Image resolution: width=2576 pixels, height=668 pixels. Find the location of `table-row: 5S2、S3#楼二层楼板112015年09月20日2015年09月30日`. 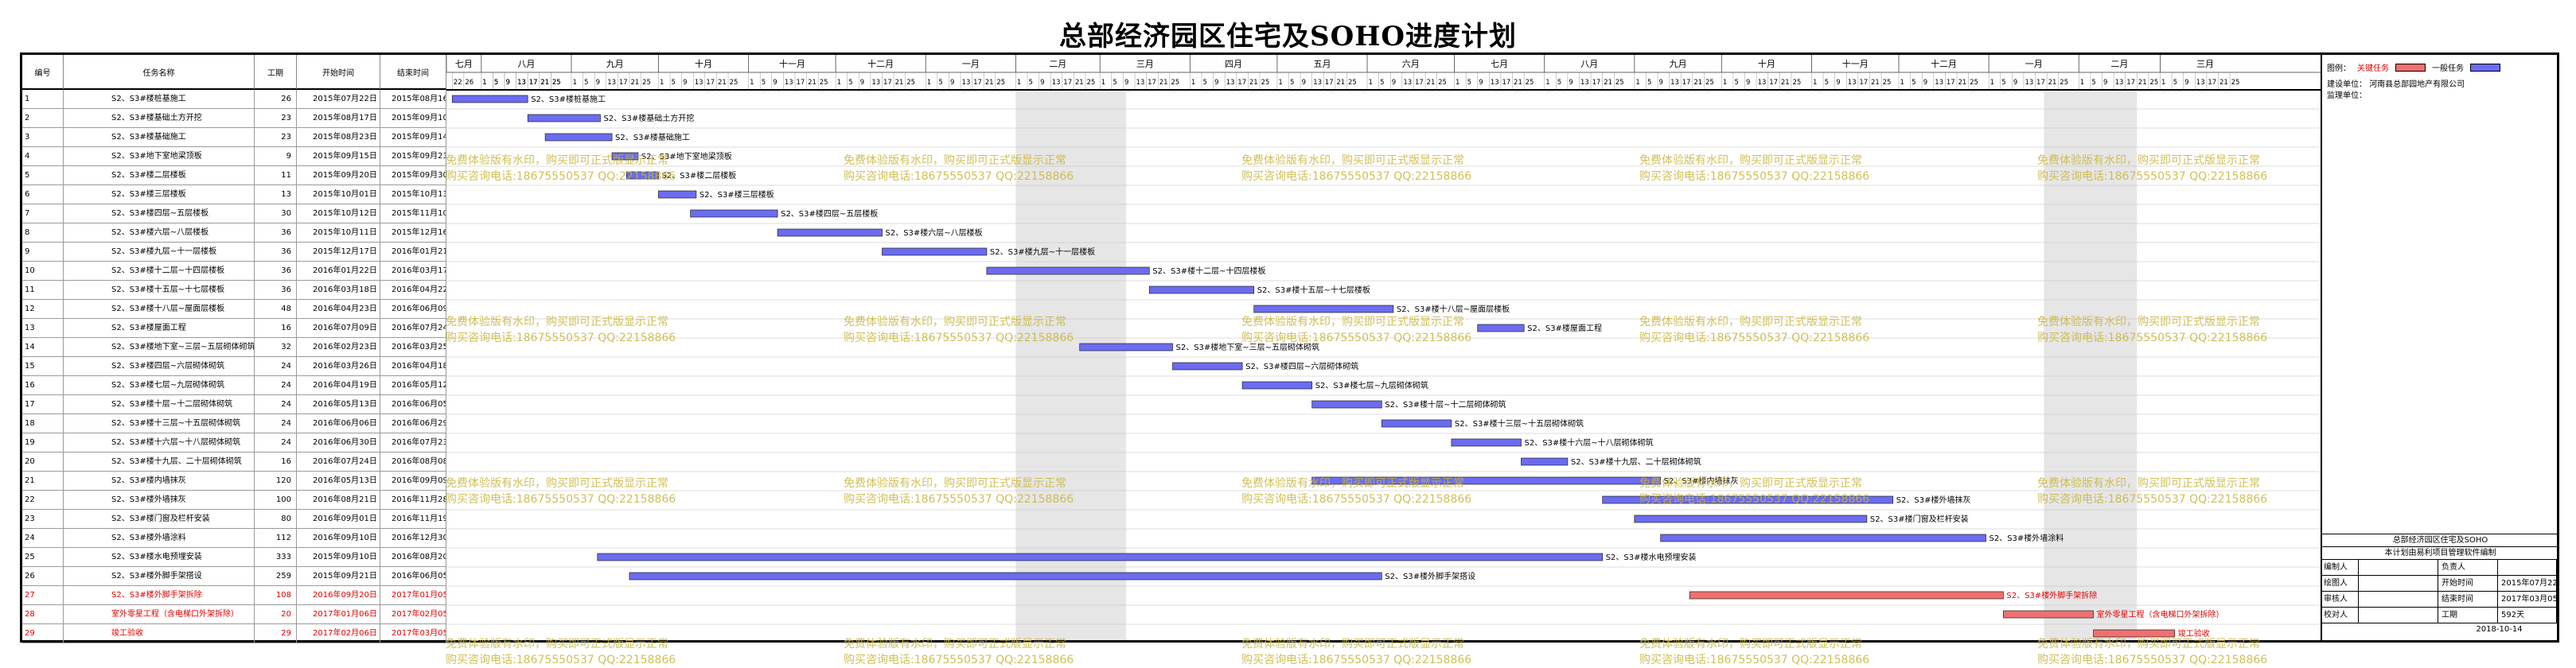

table-row: 5S2、S3#楼二层楼板112015年09月20日2015年09月30日 is located at coordinates (234, 175).